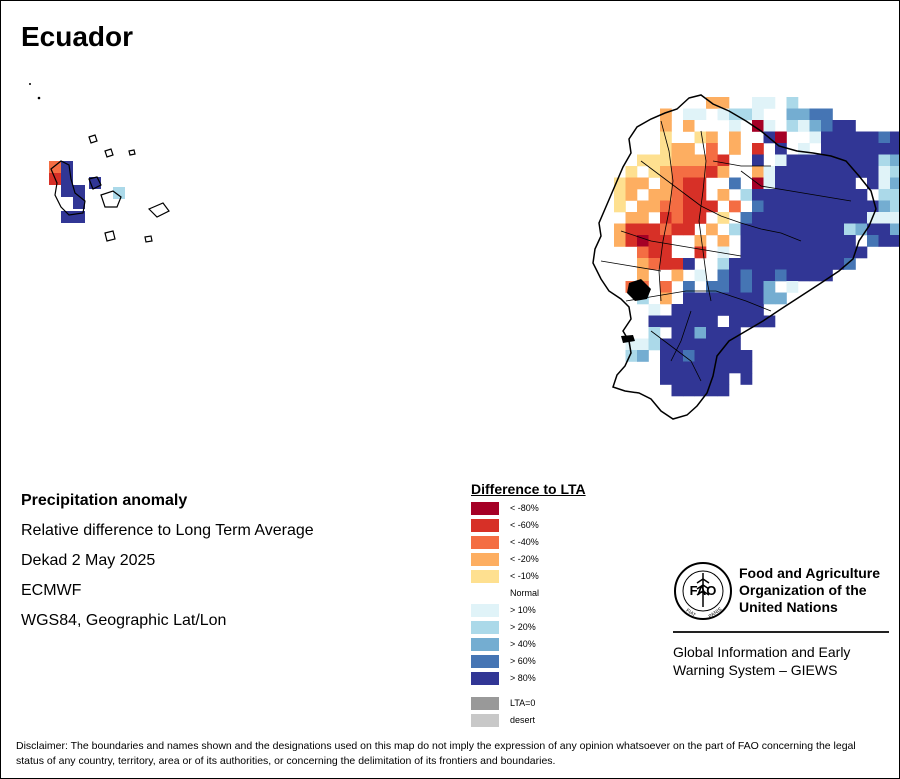 Image resolution: width=900 pixels, height=779 pixels. What do you see at coordinates (691, 613) in the screenshot?
I see `fao-motto-left: FIAT` at bounding box center [691, 613].